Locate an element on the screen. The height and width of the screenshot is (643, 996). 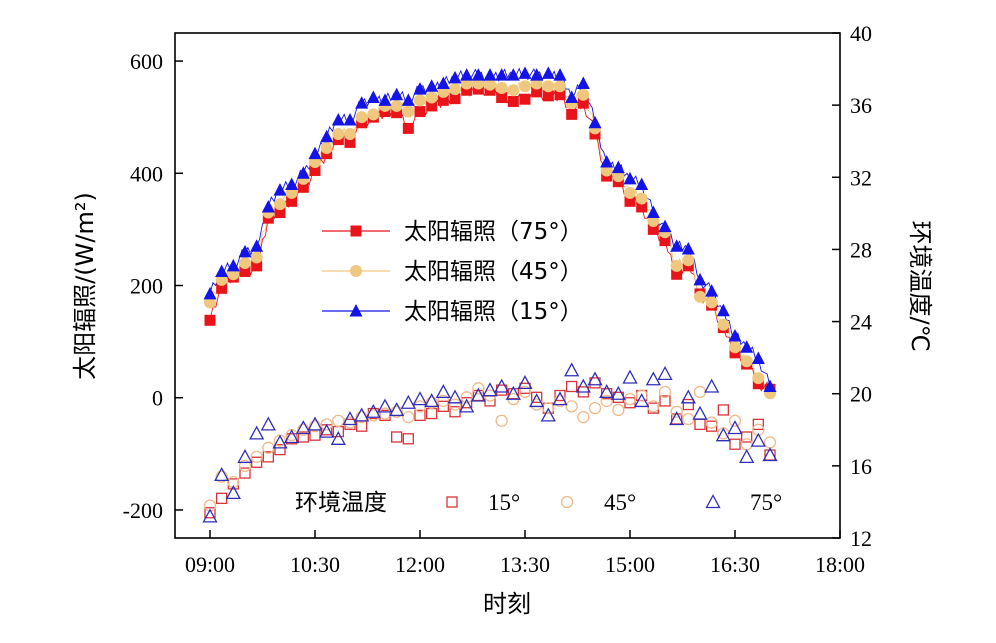
y-left-tick-label: 0 is located at coordinates (157, 398).